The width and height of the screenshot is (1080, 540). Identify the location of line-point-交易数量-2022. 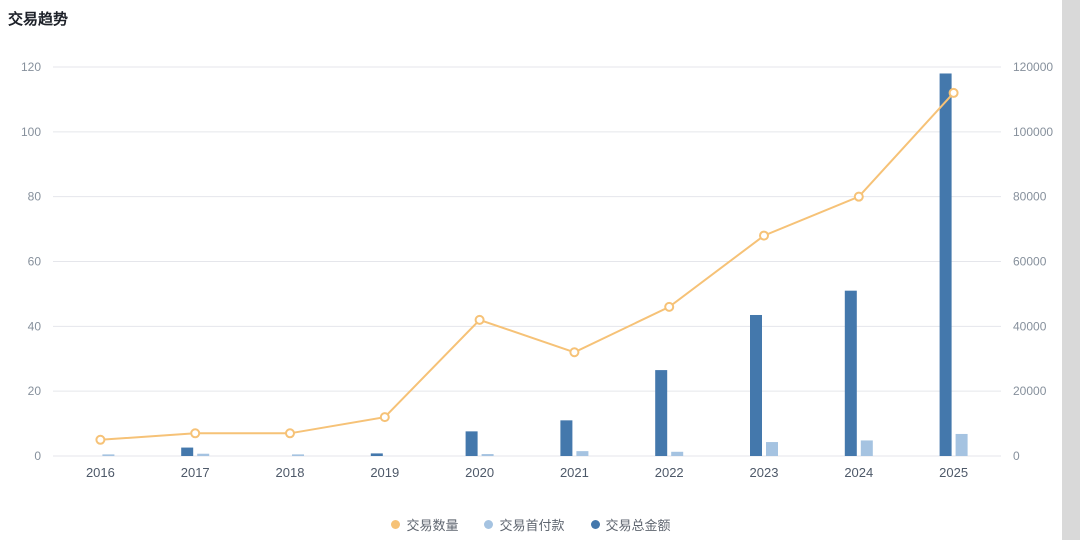
(669, 306).